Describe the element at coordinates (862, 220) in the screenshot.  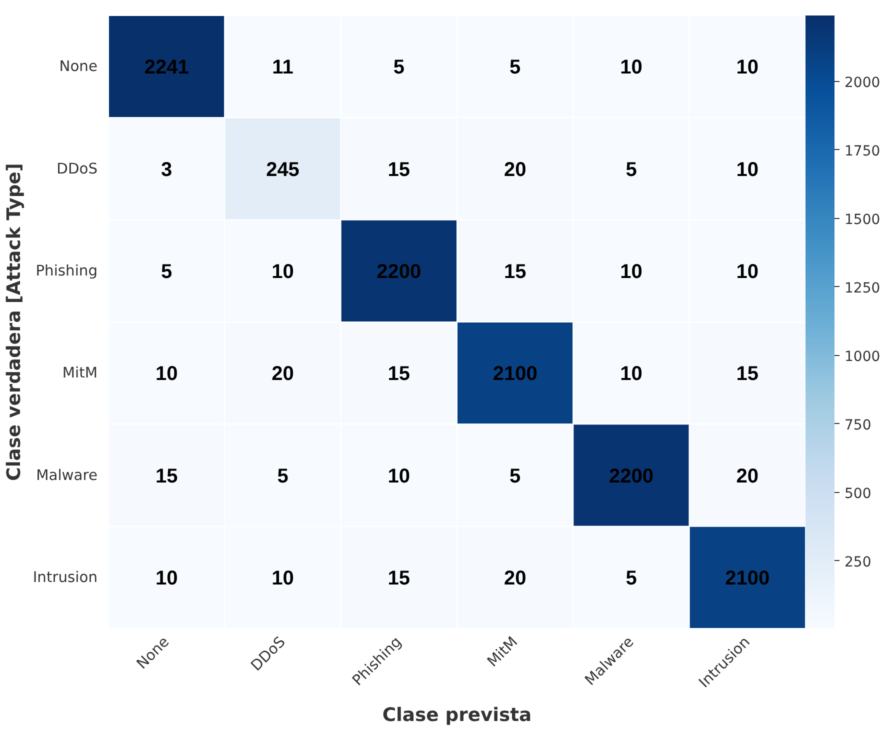
I see `color-bar-label: 1500` at that location.